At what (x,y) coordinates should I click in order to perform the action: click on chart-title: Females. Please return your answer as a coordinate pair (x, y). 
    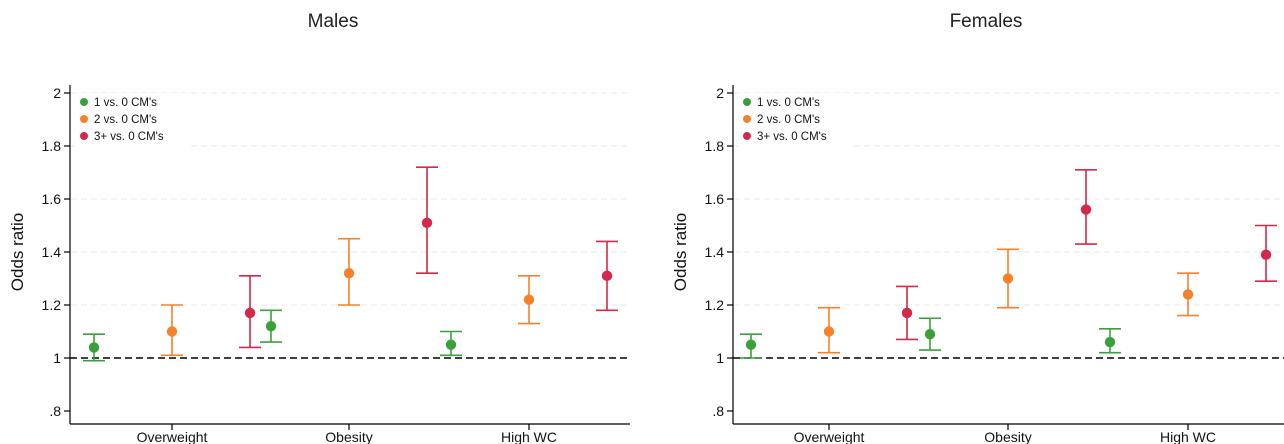
    Looking at the image, I should click on (986, 21).